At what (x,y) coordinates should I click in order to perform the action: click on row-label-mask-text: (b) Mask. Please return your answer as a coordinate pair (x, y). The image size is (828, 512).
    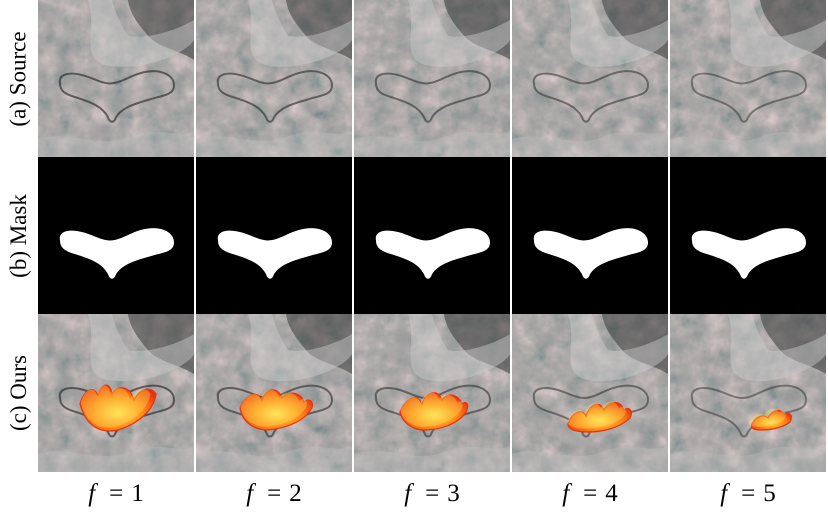
    Looking at the image, I should click on (18, 235).